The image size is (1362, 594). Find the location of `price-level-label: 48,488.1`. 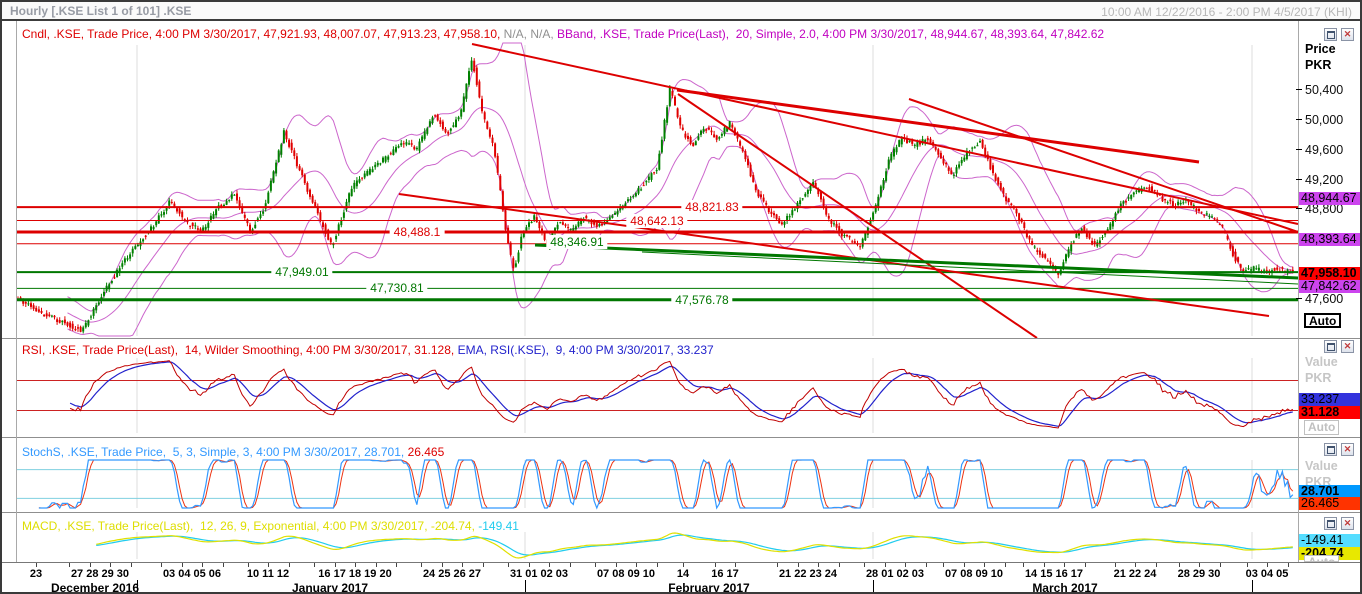

price-level-label: 48,488.1 is located at coordinates (417, 232).